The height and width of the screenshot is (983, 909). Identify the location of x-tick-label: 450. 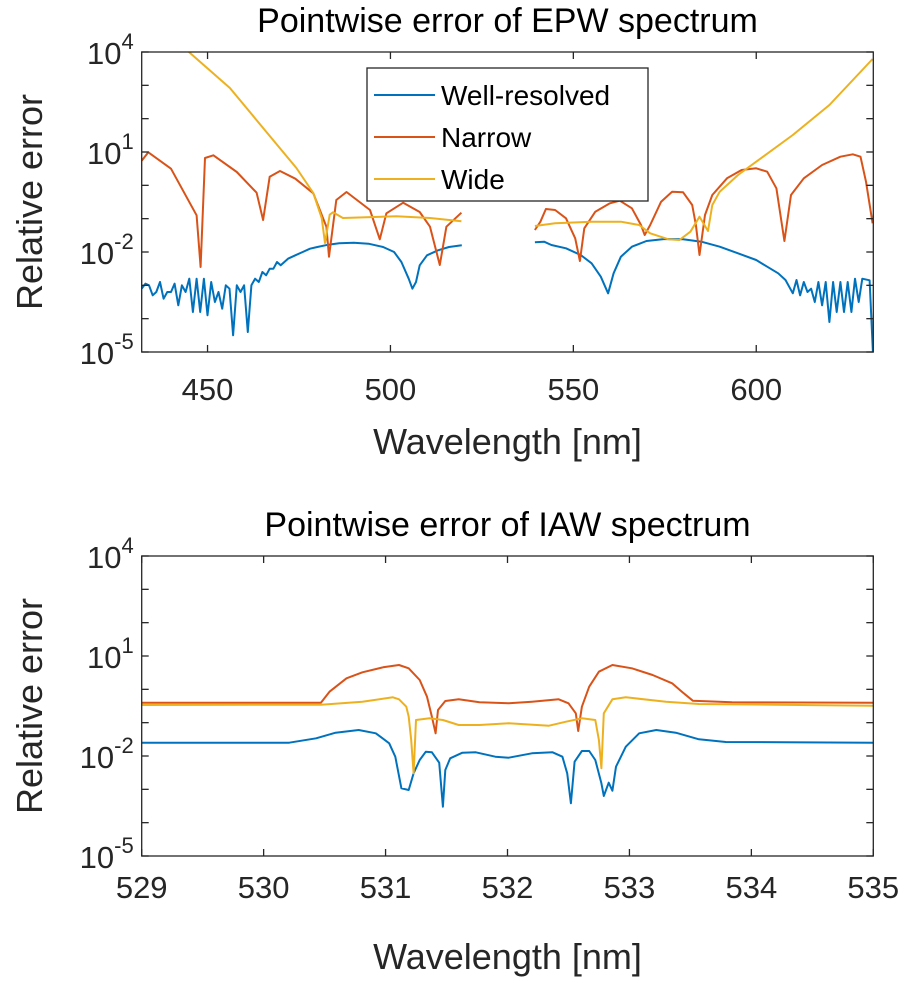
(208, 389).